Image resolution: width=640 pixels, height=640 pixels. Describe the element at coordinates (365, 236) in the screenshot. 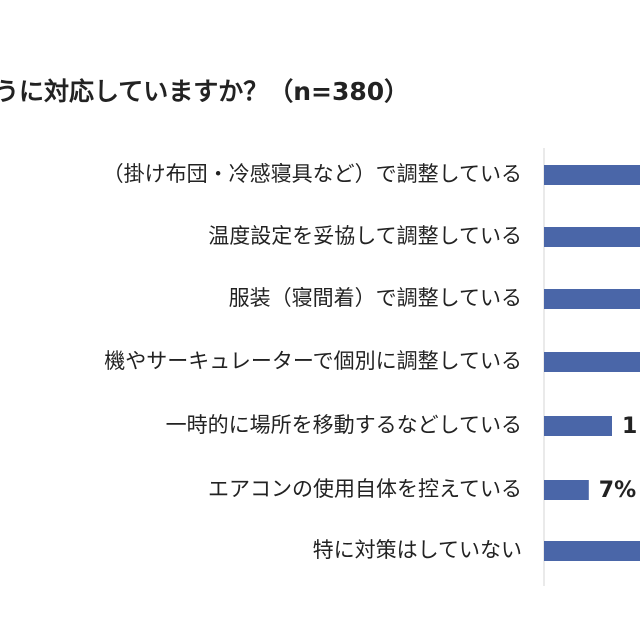

I see `category-label: 温度設定を妥協して調整している` at that location.